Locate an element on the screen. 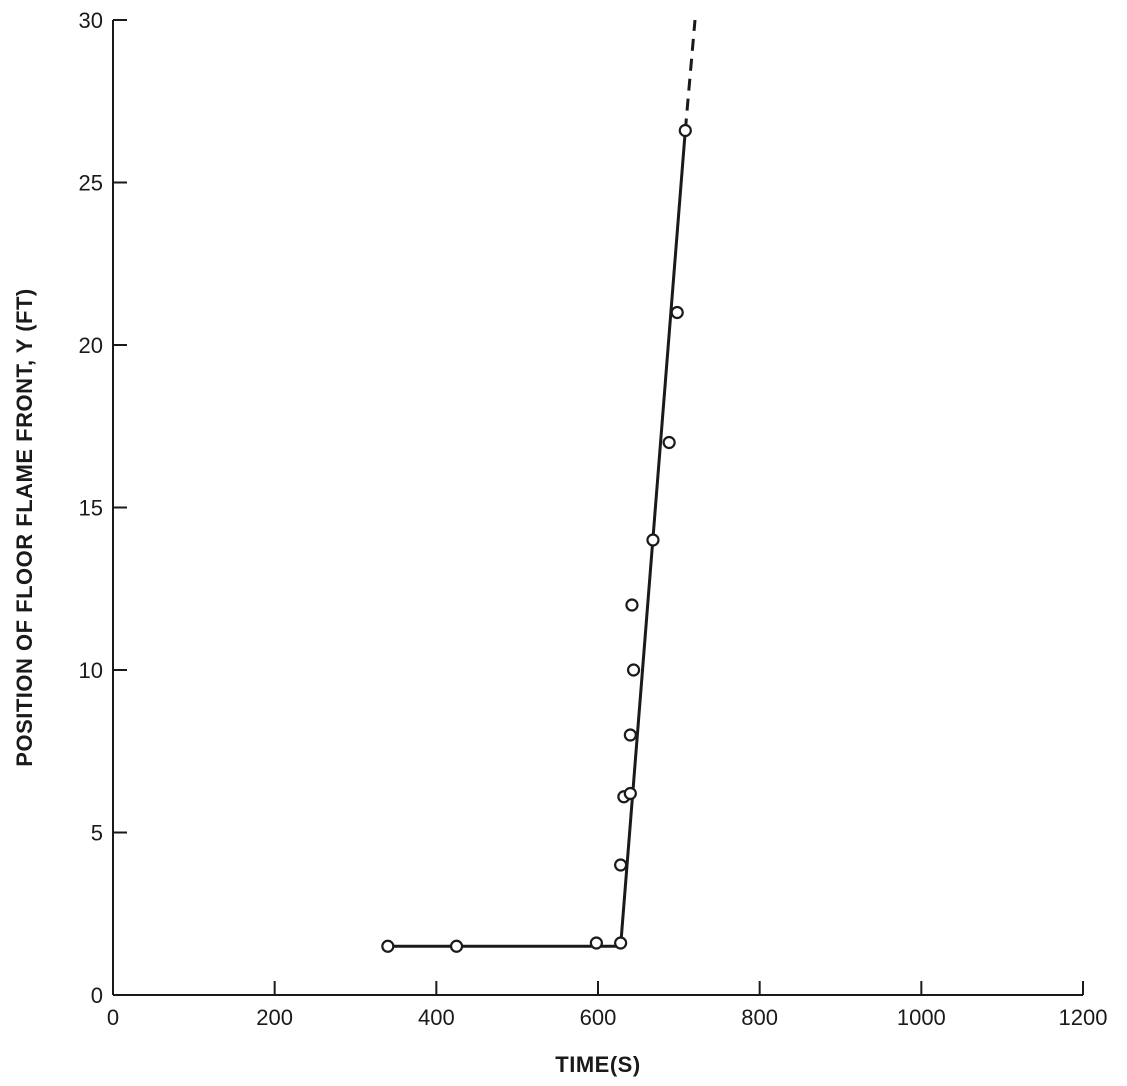 The height and width of the screenshot is (1086, 1127). y-tick-label: 20 is located at coordinates (91, 345).